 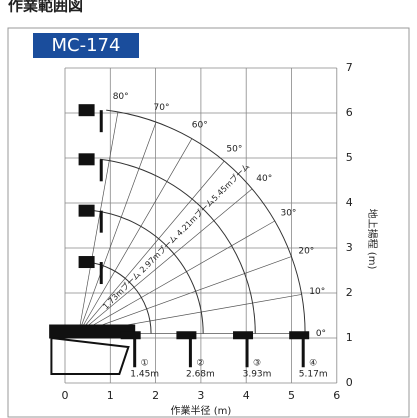 What do you see at coordinates (90, 355) in the screenshot?
I see `crane-body` at bounding box center [90, 355].